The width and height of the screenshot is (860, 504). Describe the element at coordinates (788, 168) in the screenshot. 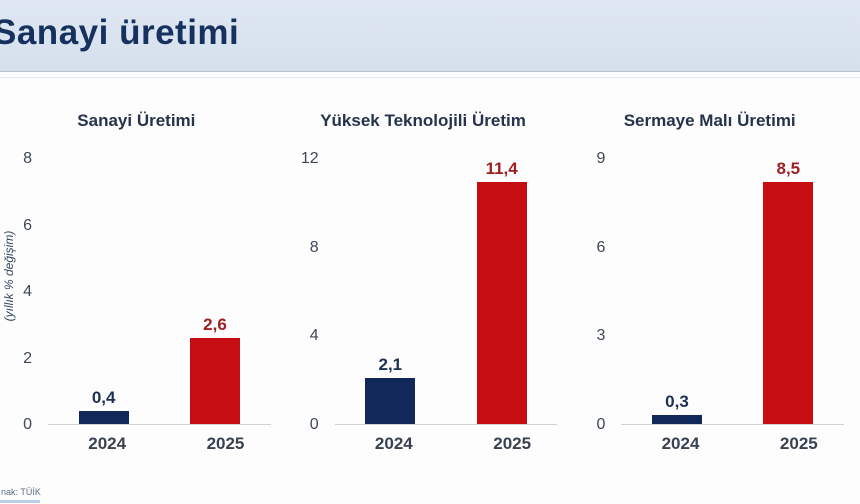

I see `bar-value-label: 8,5` at that location.